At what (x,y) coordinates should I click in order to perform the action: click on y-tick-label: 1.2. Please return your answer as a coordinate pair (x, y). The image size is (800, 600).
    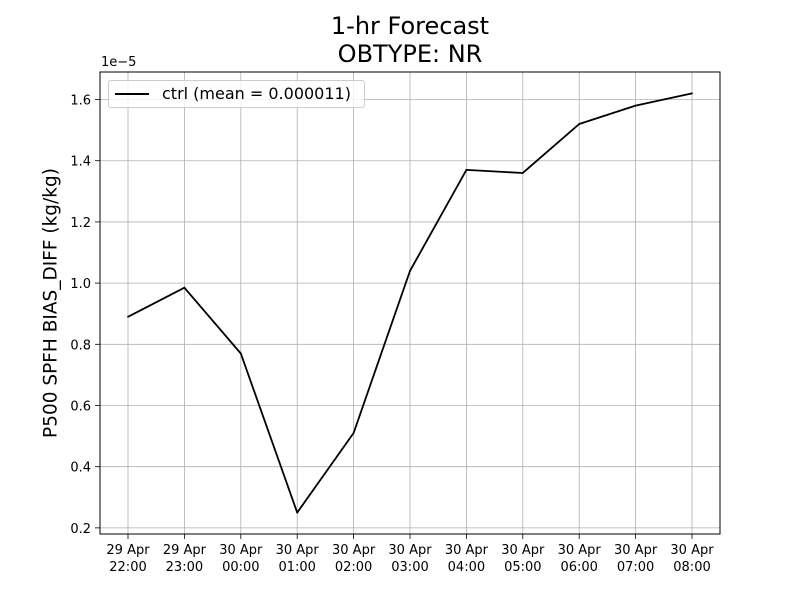
    Looking at the image, I should click on (80, 223).